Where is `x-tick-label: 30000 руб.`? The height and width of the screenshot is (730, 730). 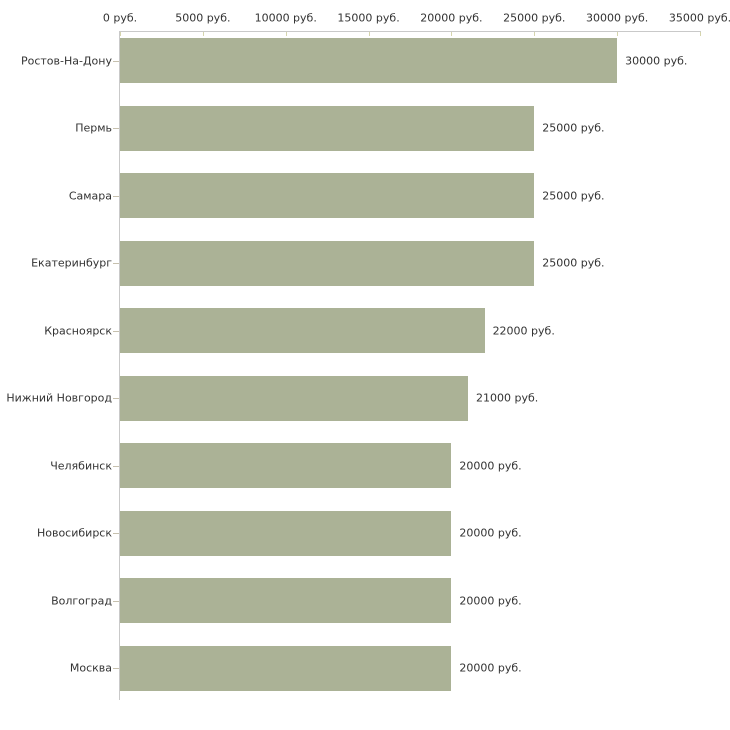
x-tick-label: 30000 руб. is located at coordinates (617, 18).